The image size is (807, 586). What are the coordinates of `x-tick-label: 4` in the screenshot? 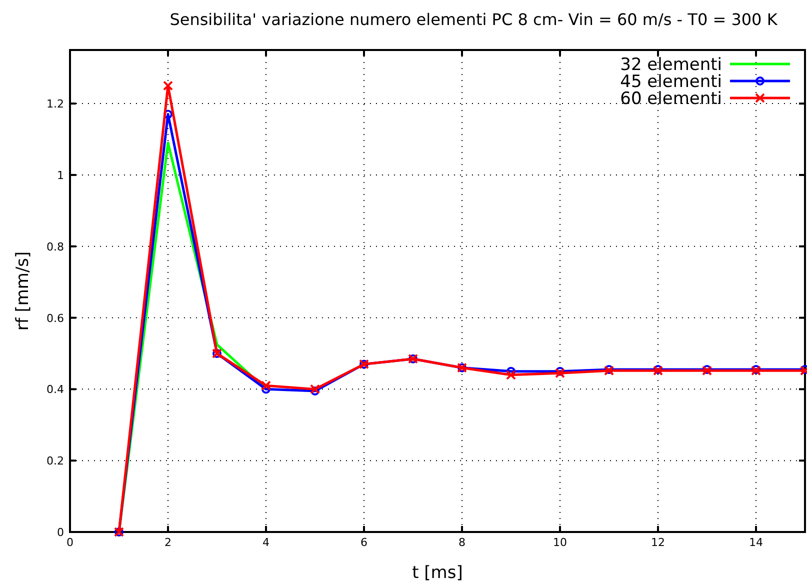 It's located at (266, 542).